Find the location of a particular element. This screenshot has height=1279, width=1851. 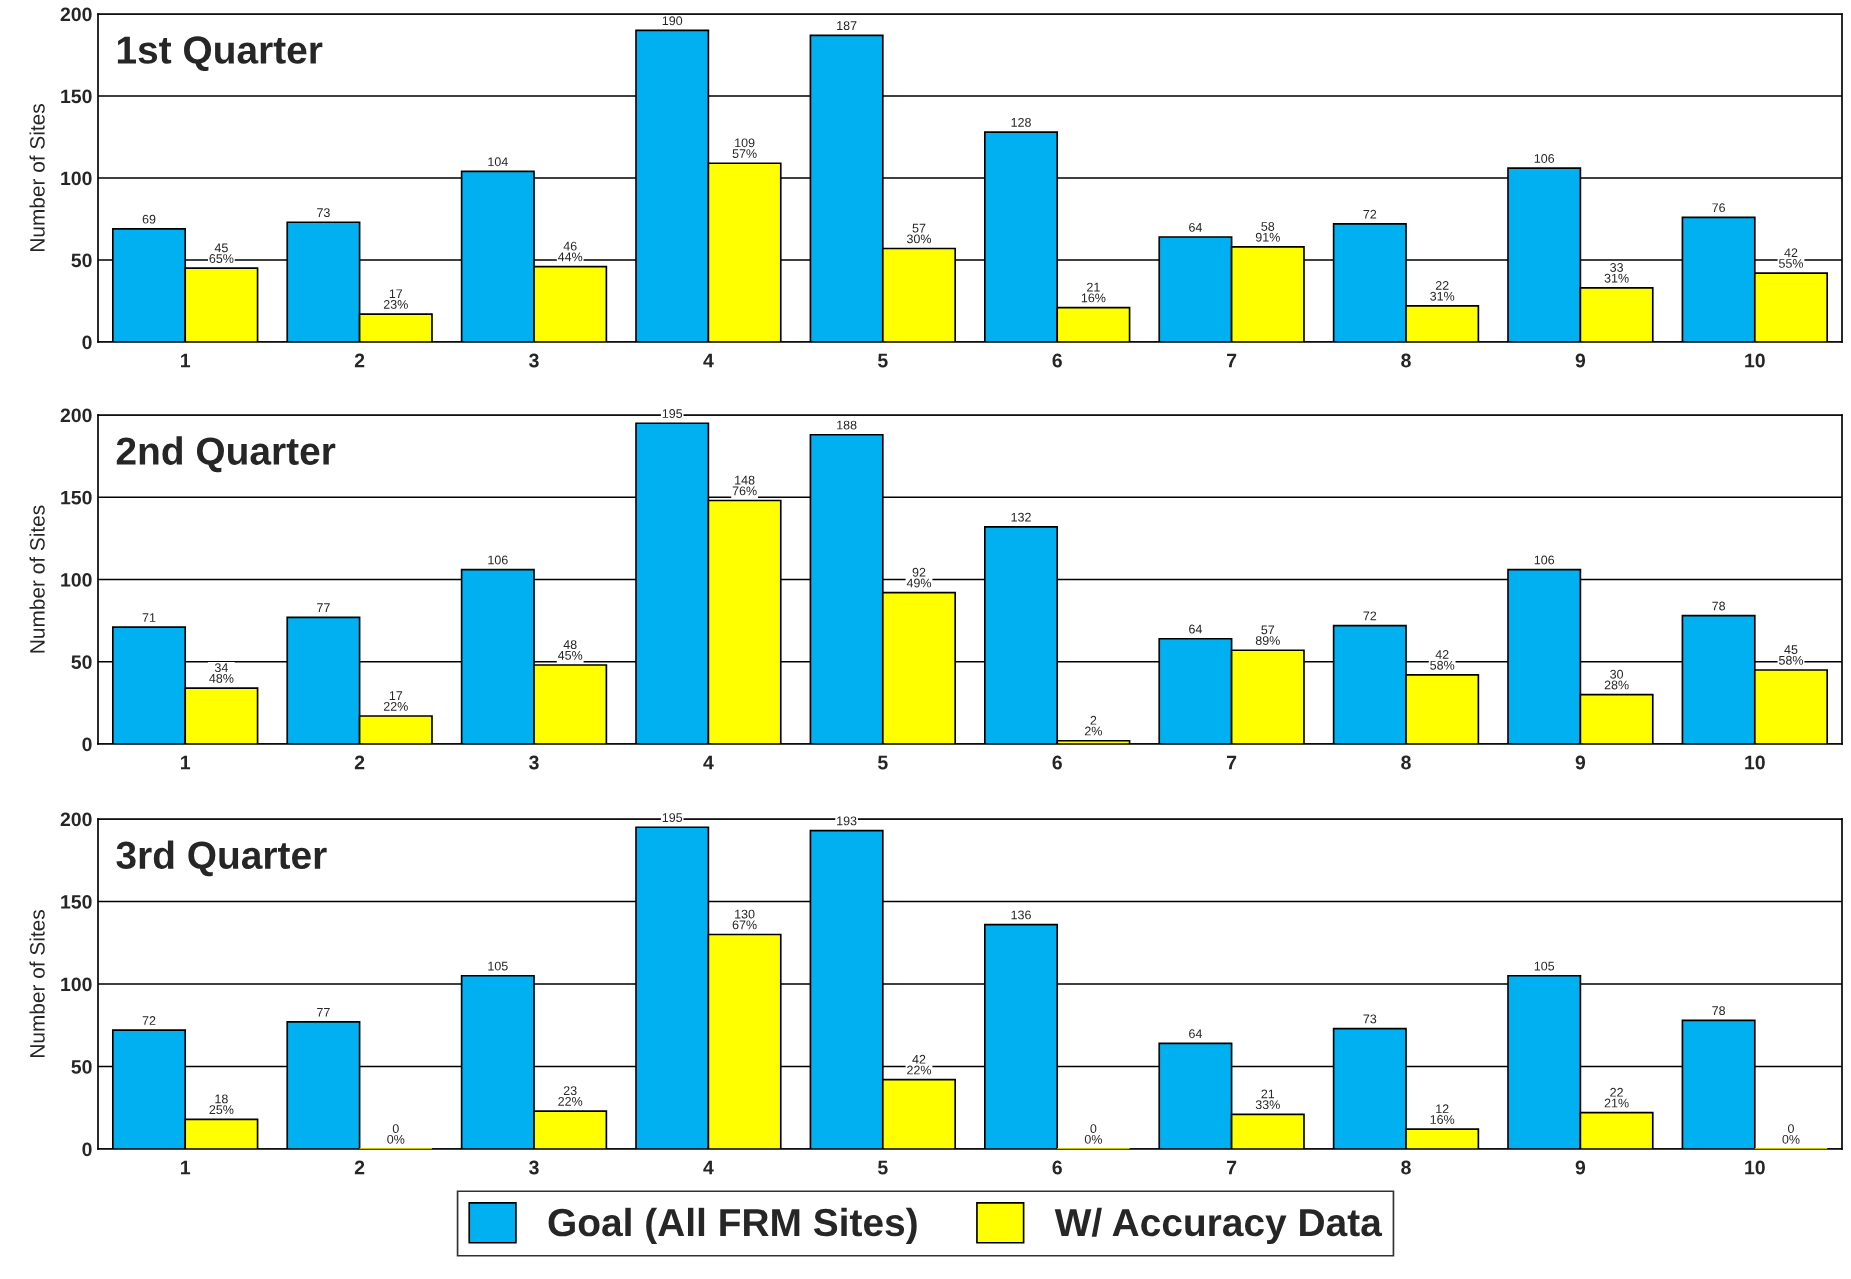

data-label: 22 21% is located at coordinates (1616, 1097).